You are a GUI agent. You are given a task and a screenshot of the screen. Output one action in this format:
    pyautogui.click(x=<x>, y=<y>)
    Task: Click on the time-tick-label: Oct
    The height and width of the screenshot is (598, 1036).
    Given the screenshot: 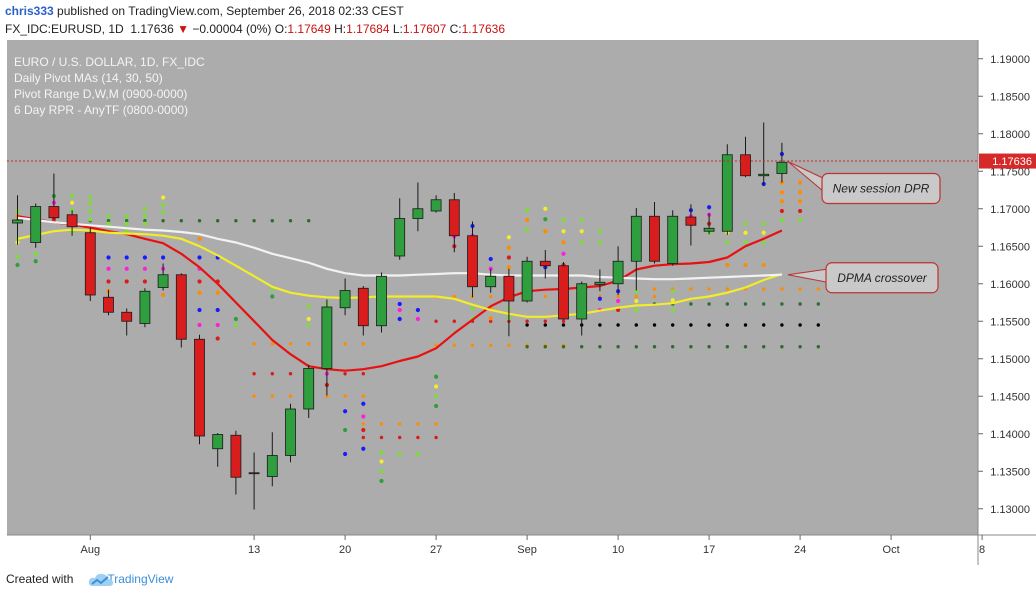 What is the action you would take?
    pyautogui.click(x=891, y=550)
    